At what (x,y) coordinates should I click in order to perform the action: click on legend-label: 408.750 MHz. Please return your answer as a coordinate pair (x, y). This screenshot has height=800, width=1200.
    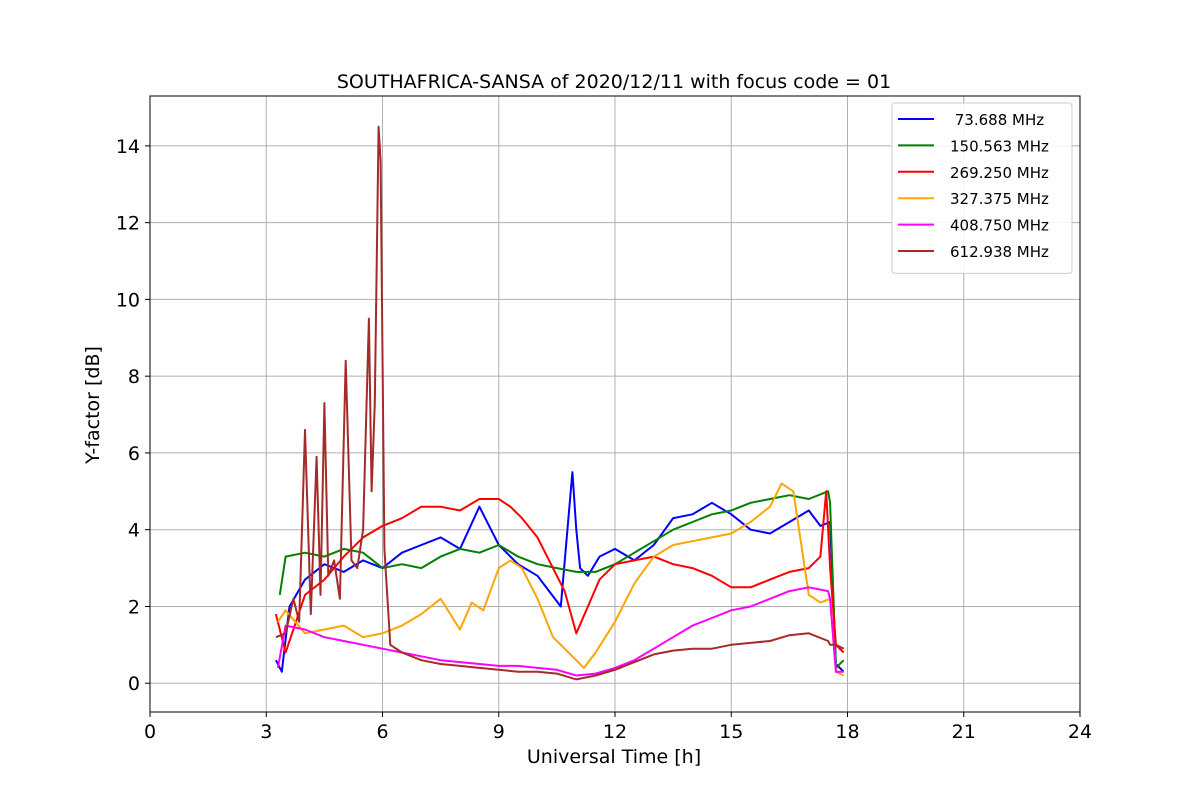
    Looking at the image, I should click on (999, 226).